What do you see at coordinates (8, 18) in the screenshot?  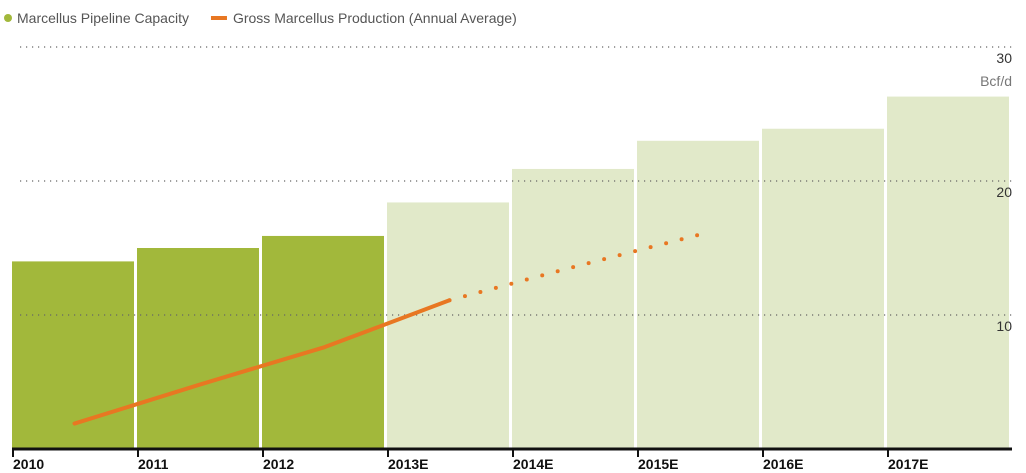 I see `legend-dot` at bounding box center [8, 18].